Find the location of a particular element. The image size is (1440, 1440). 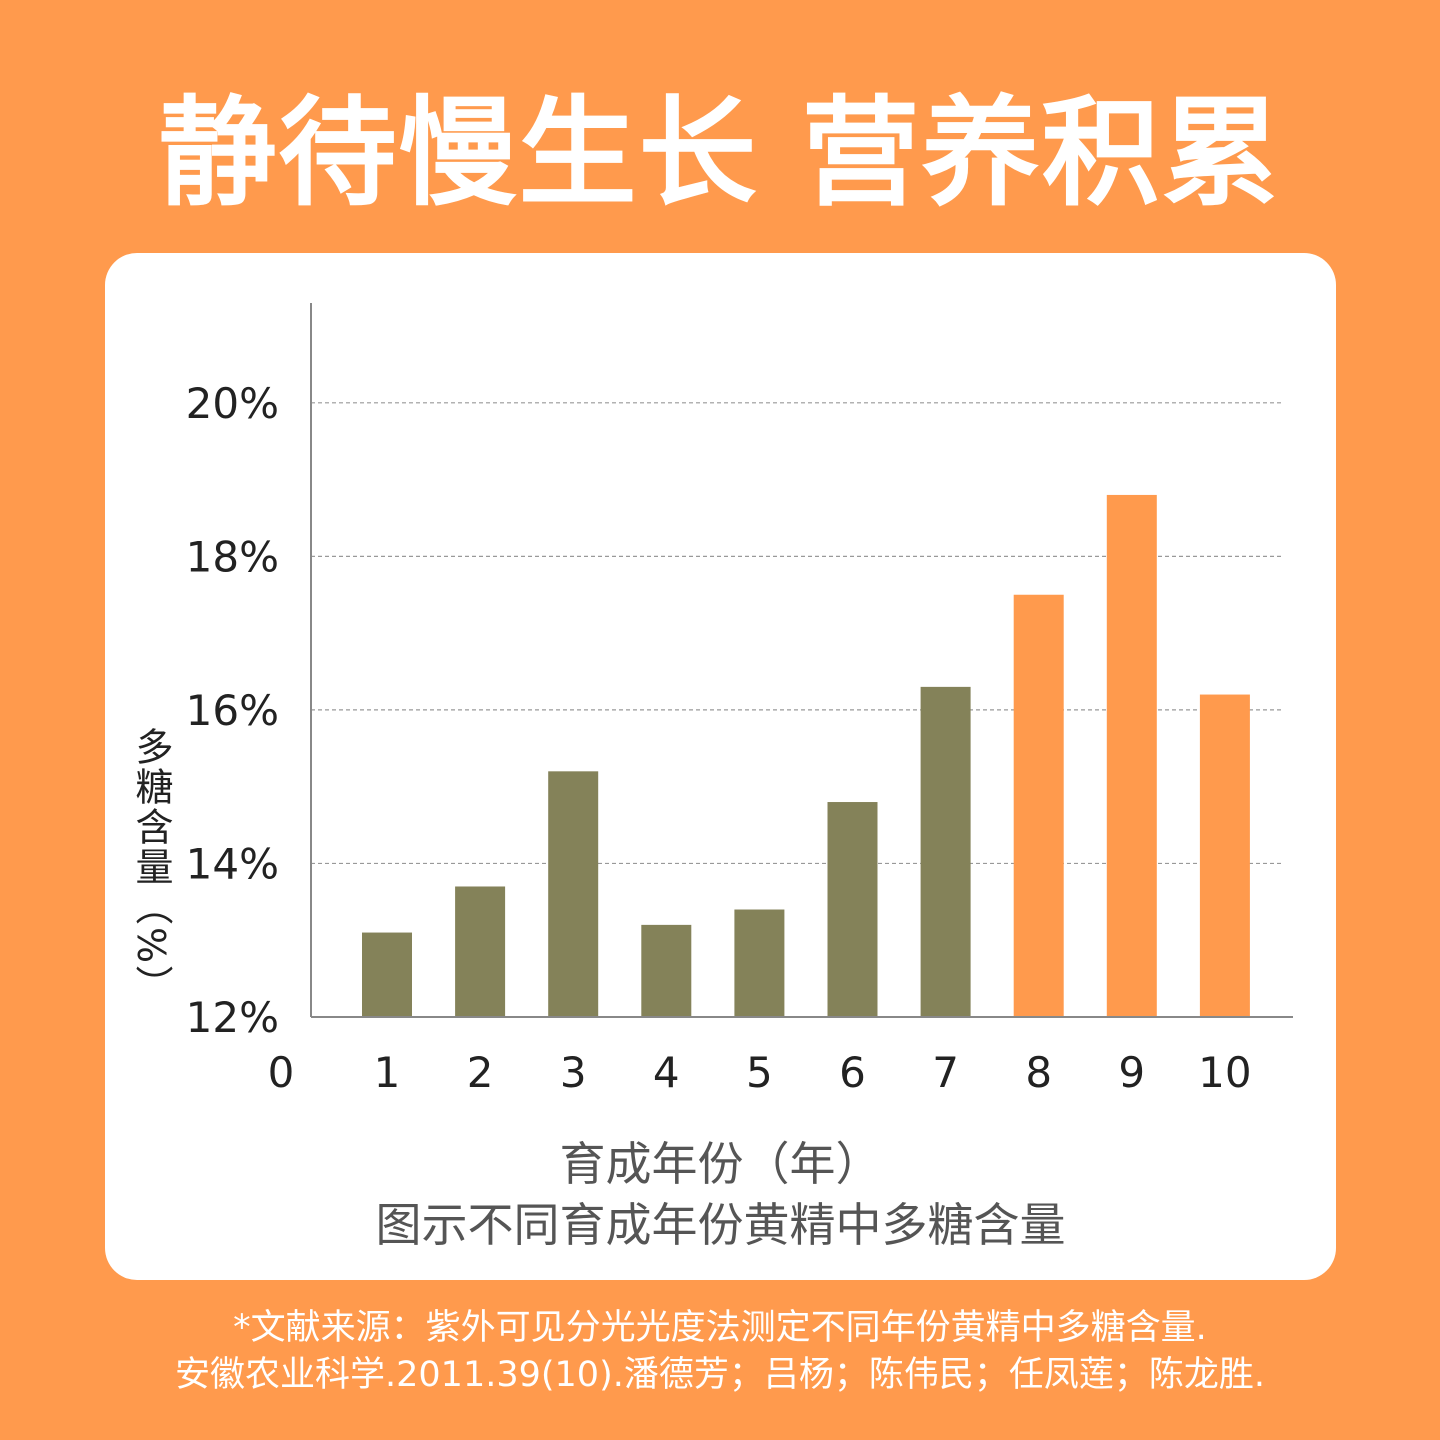

y-tick-label: 18% is located at coordinates (232, 556).